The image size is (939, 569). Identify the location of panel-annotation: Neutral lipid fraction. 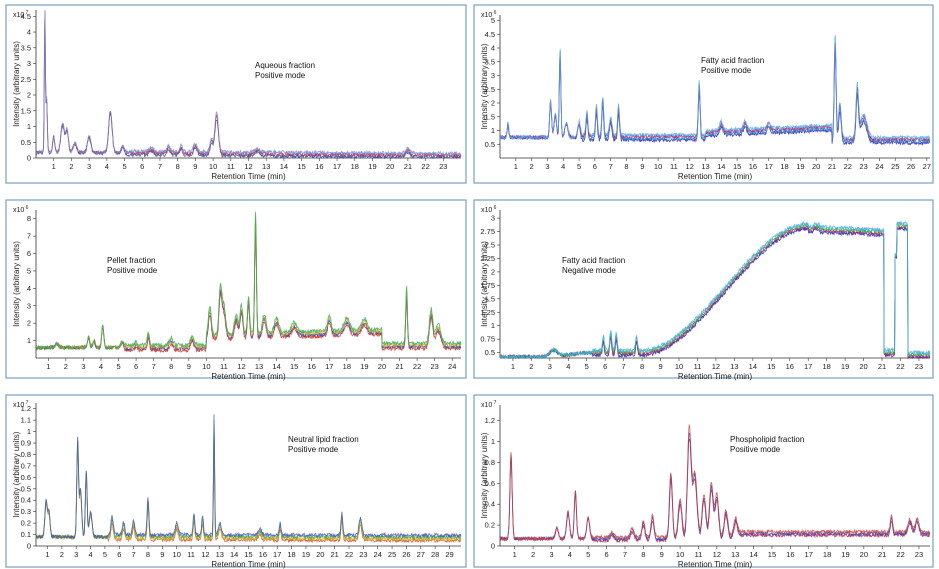
(323, 439).